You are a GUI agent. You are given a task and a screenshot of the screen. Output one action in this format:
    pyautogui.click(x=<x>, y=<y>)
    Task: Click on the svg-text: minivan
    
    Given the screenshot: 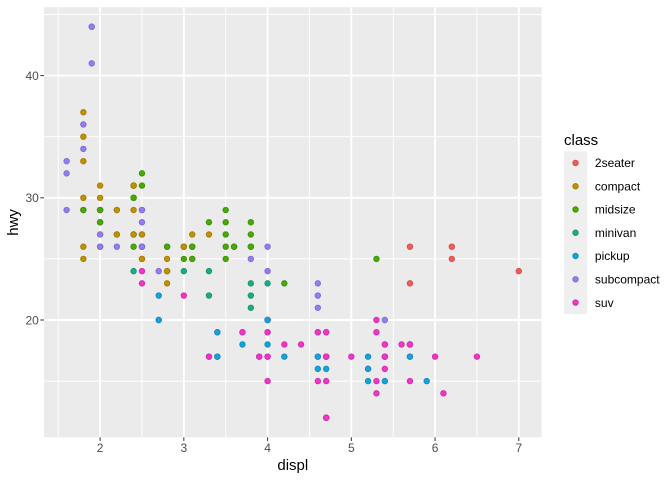 What is the action you would take?
    pyautogui.click(x=615, y=233)
    